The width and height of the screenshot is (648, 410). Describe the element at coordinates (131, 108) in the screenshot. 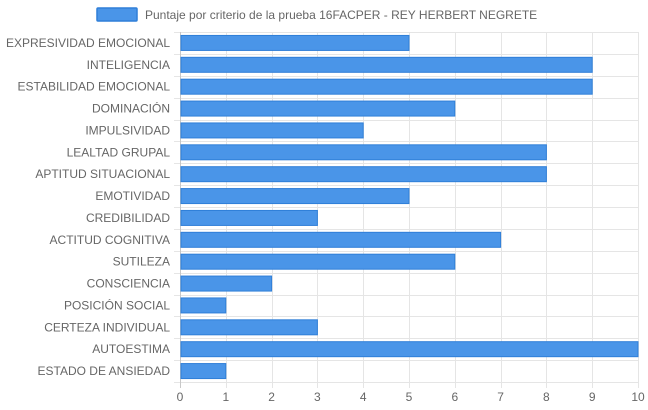

I see `category-label: DOMINACIÓN` at that location.